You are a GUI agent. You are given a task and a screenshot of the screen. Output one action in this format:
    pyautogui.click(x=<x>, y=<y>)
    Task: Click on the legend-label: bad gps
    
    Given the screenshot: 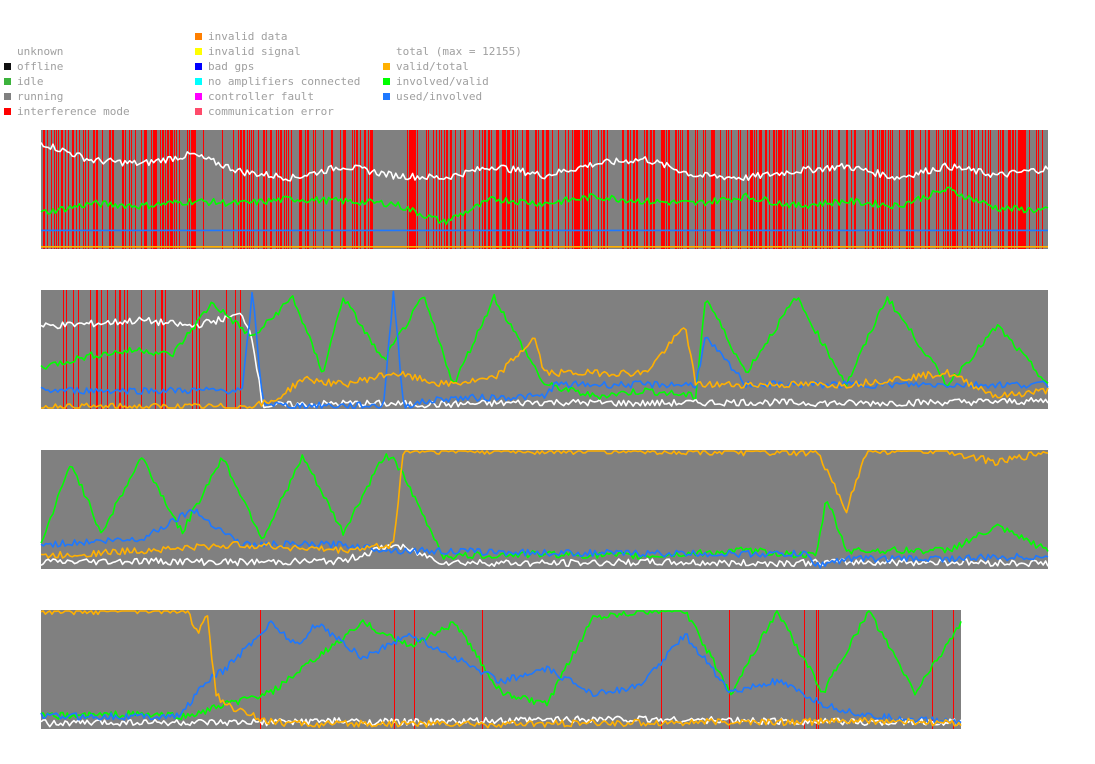 What is the action you would take?
    pyautogui.click(x=231, y=66)
    